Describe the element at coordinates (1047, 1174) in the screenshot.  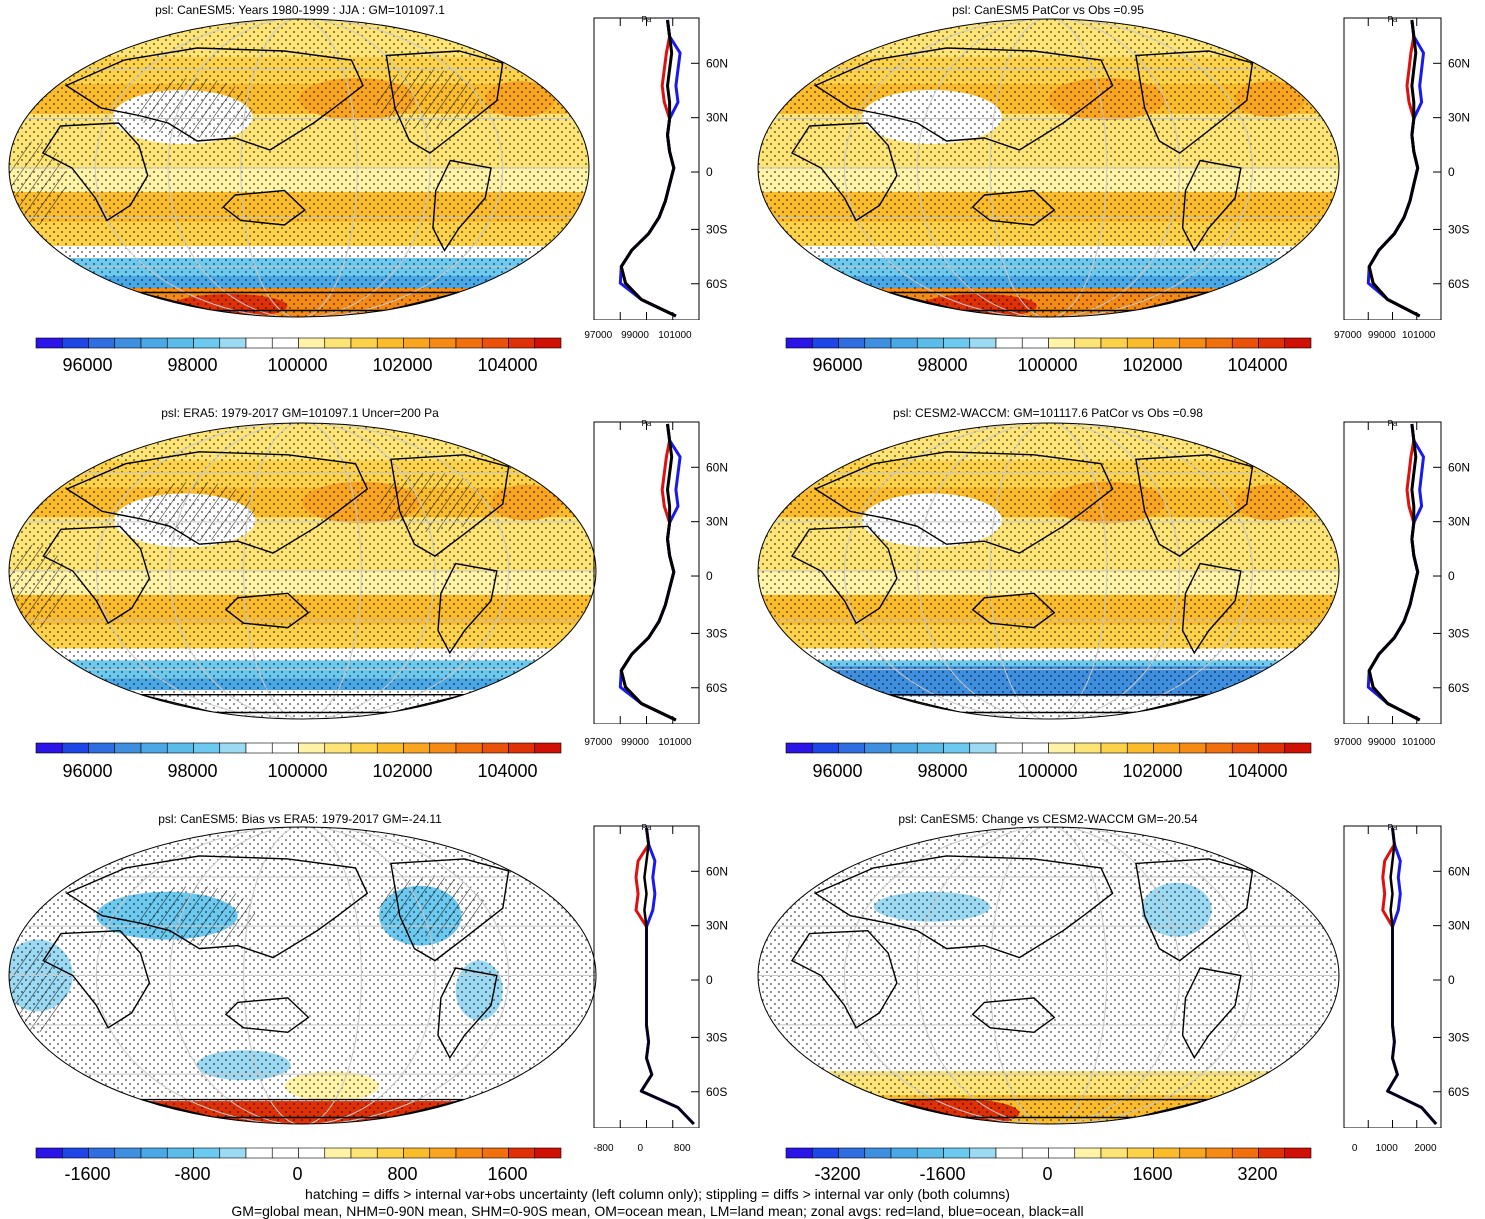
I see `colorbar-tick-label: 0` at that location.